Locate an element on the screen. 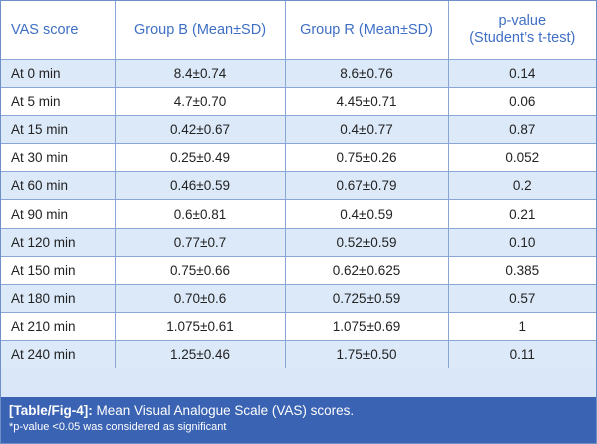  cell-group-b: 1.075±0.61 is located at coordinates (200, 326).